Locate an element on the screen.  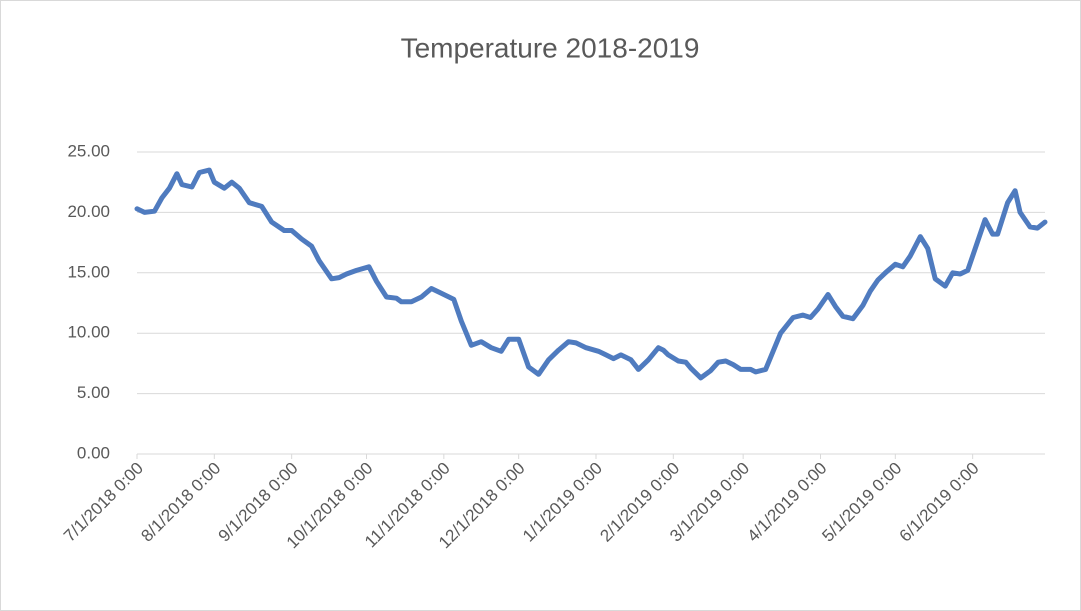
y-tick-label: 10.00 is located at coordinates (88, 332).